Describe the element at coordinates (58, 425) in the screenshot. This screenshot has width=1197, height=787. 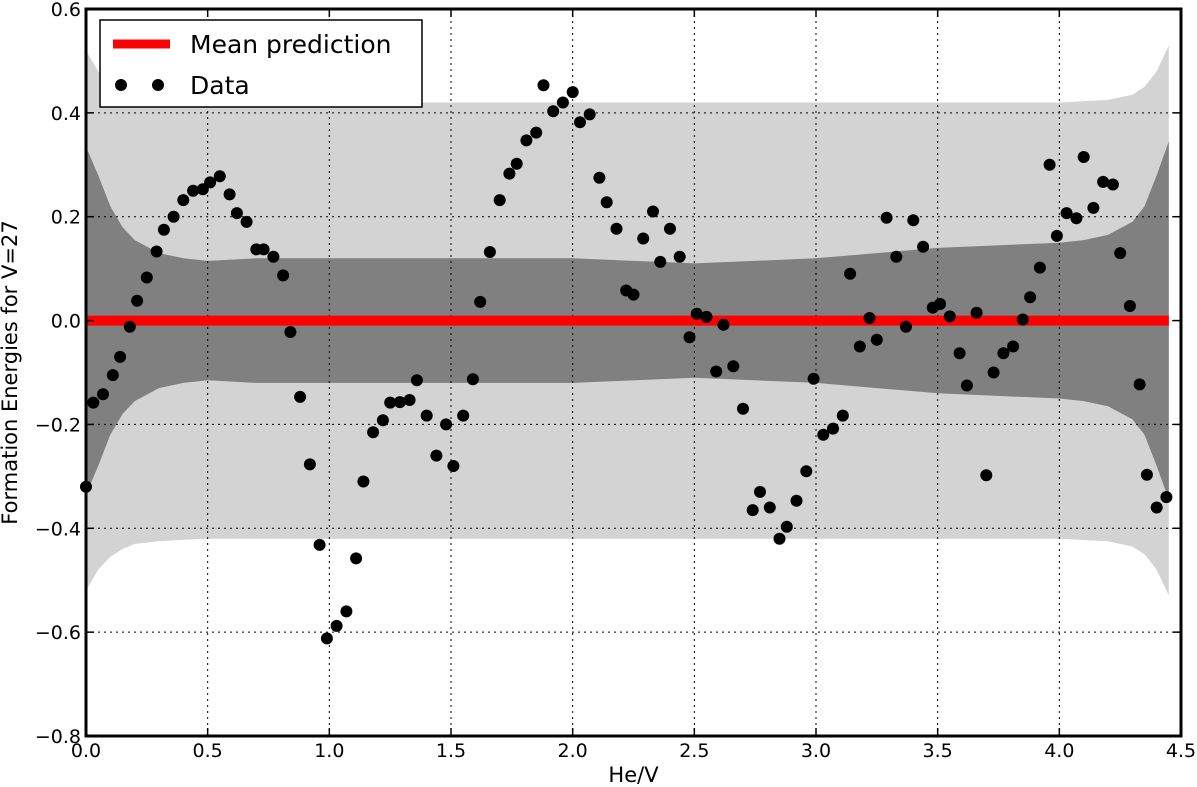
I see `y-tick-label: −0.2` at that location.